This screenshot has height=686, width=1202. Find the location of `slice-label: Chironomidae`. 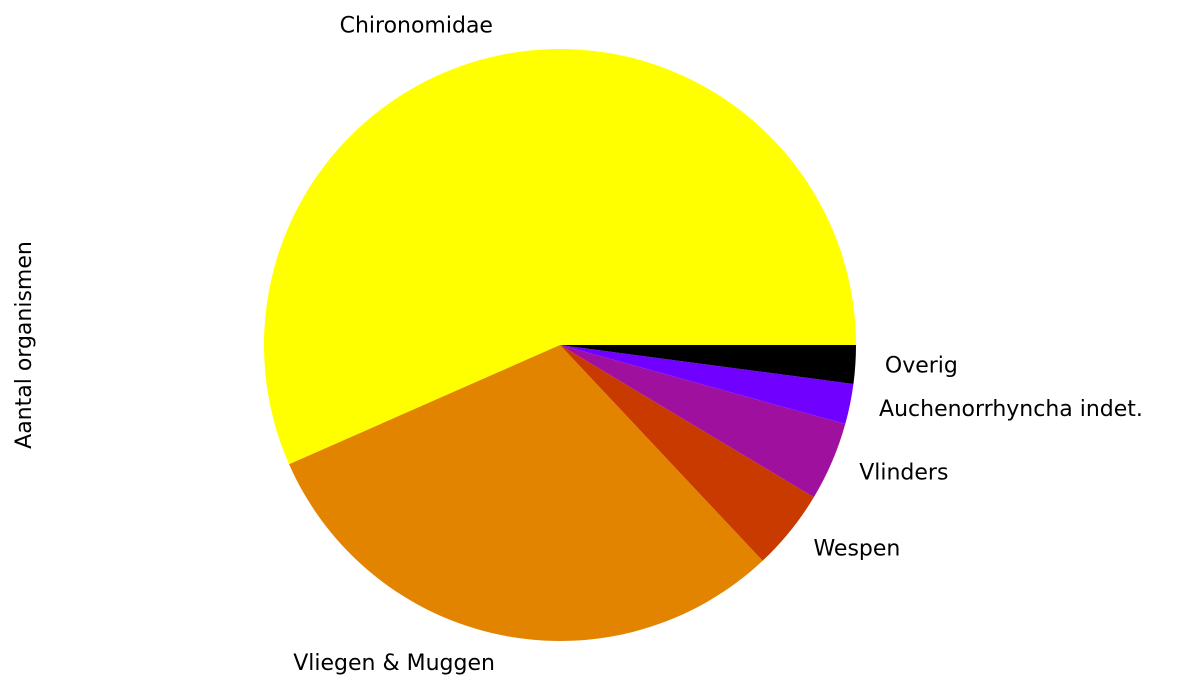

slice-label: Chironomidae is located at coordinates (416, 25).